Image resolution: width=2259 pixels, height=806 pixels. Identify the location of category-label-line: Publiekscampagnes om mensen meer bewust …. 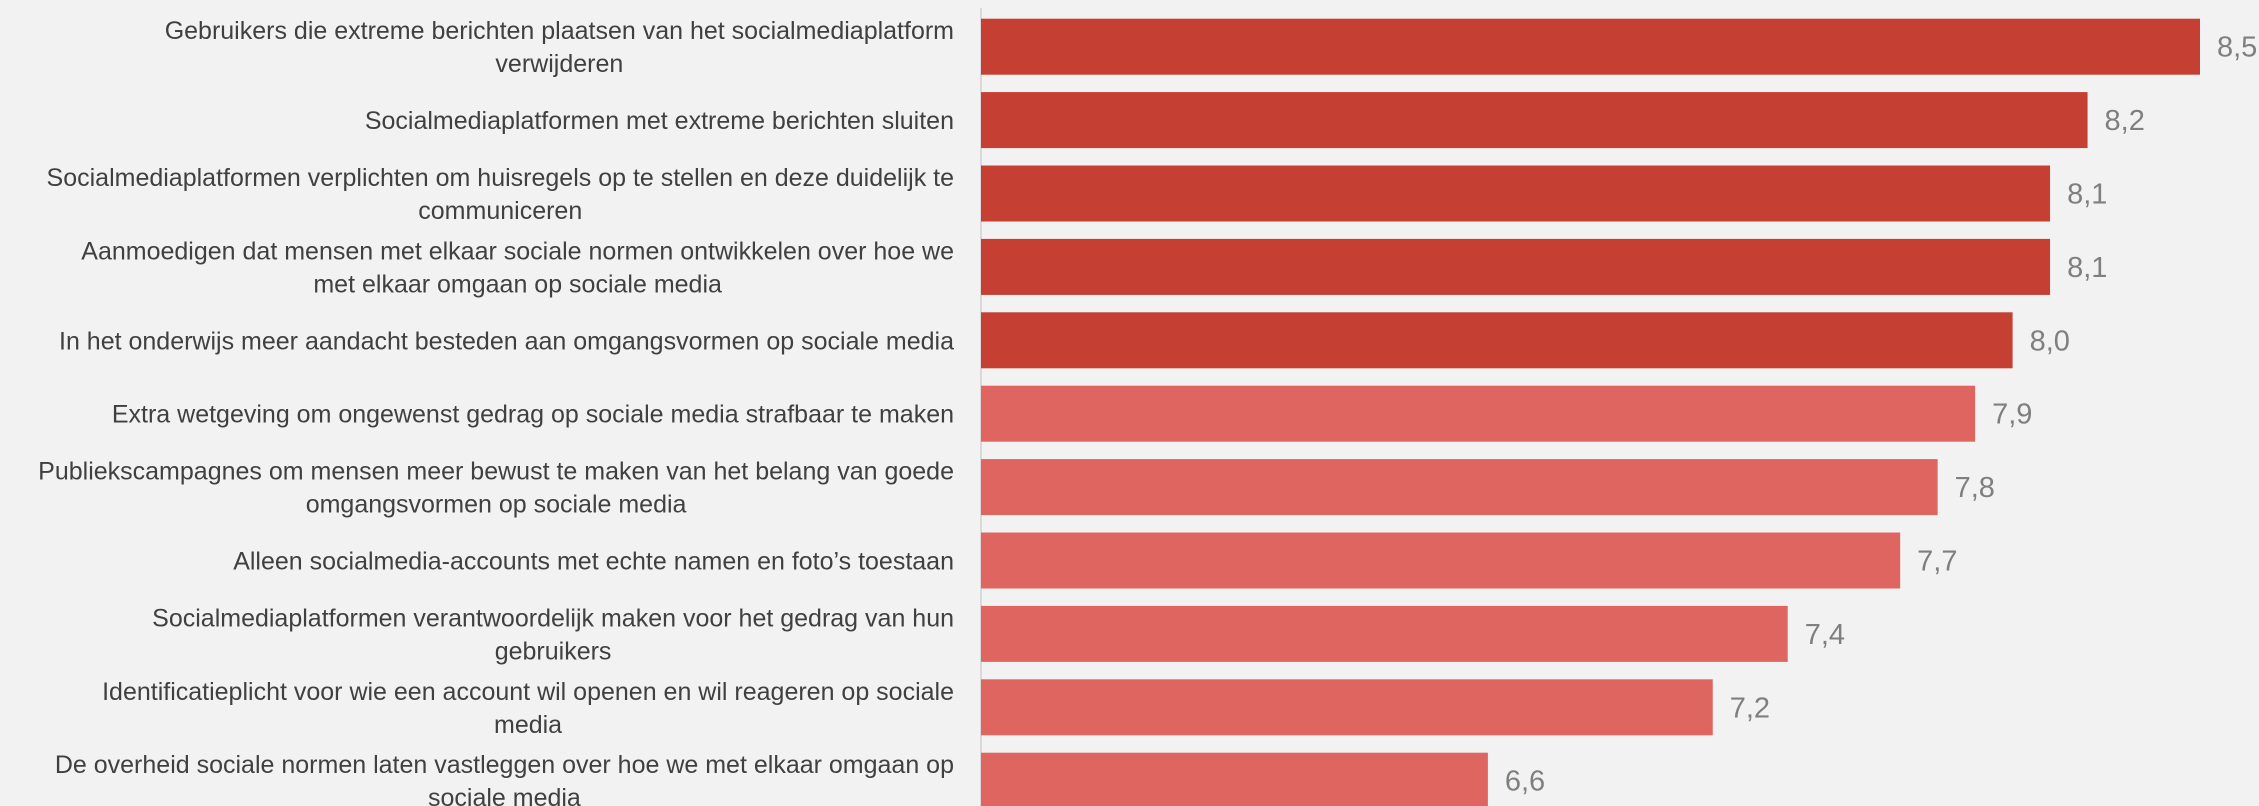
(496, 472).